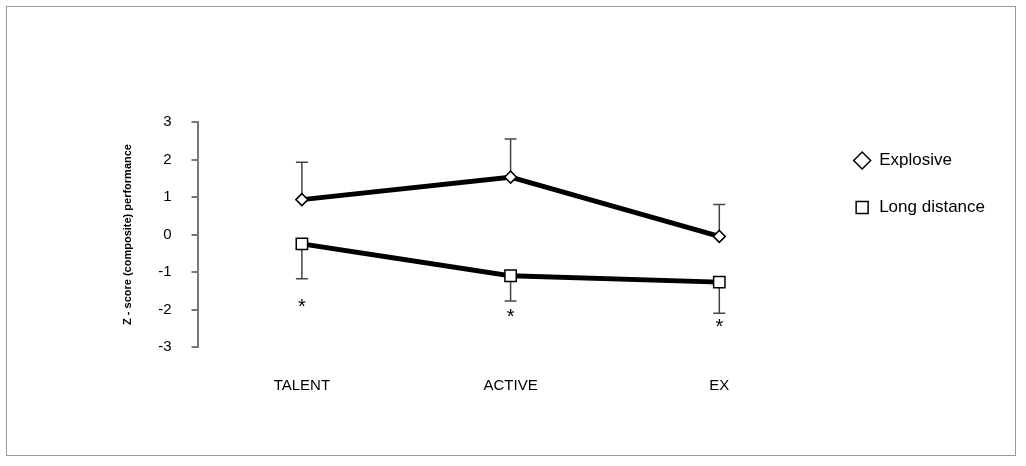  Describe the element at coordinates (719, 385) in the screenshot. I see `x-tick-label: EX` at that location.